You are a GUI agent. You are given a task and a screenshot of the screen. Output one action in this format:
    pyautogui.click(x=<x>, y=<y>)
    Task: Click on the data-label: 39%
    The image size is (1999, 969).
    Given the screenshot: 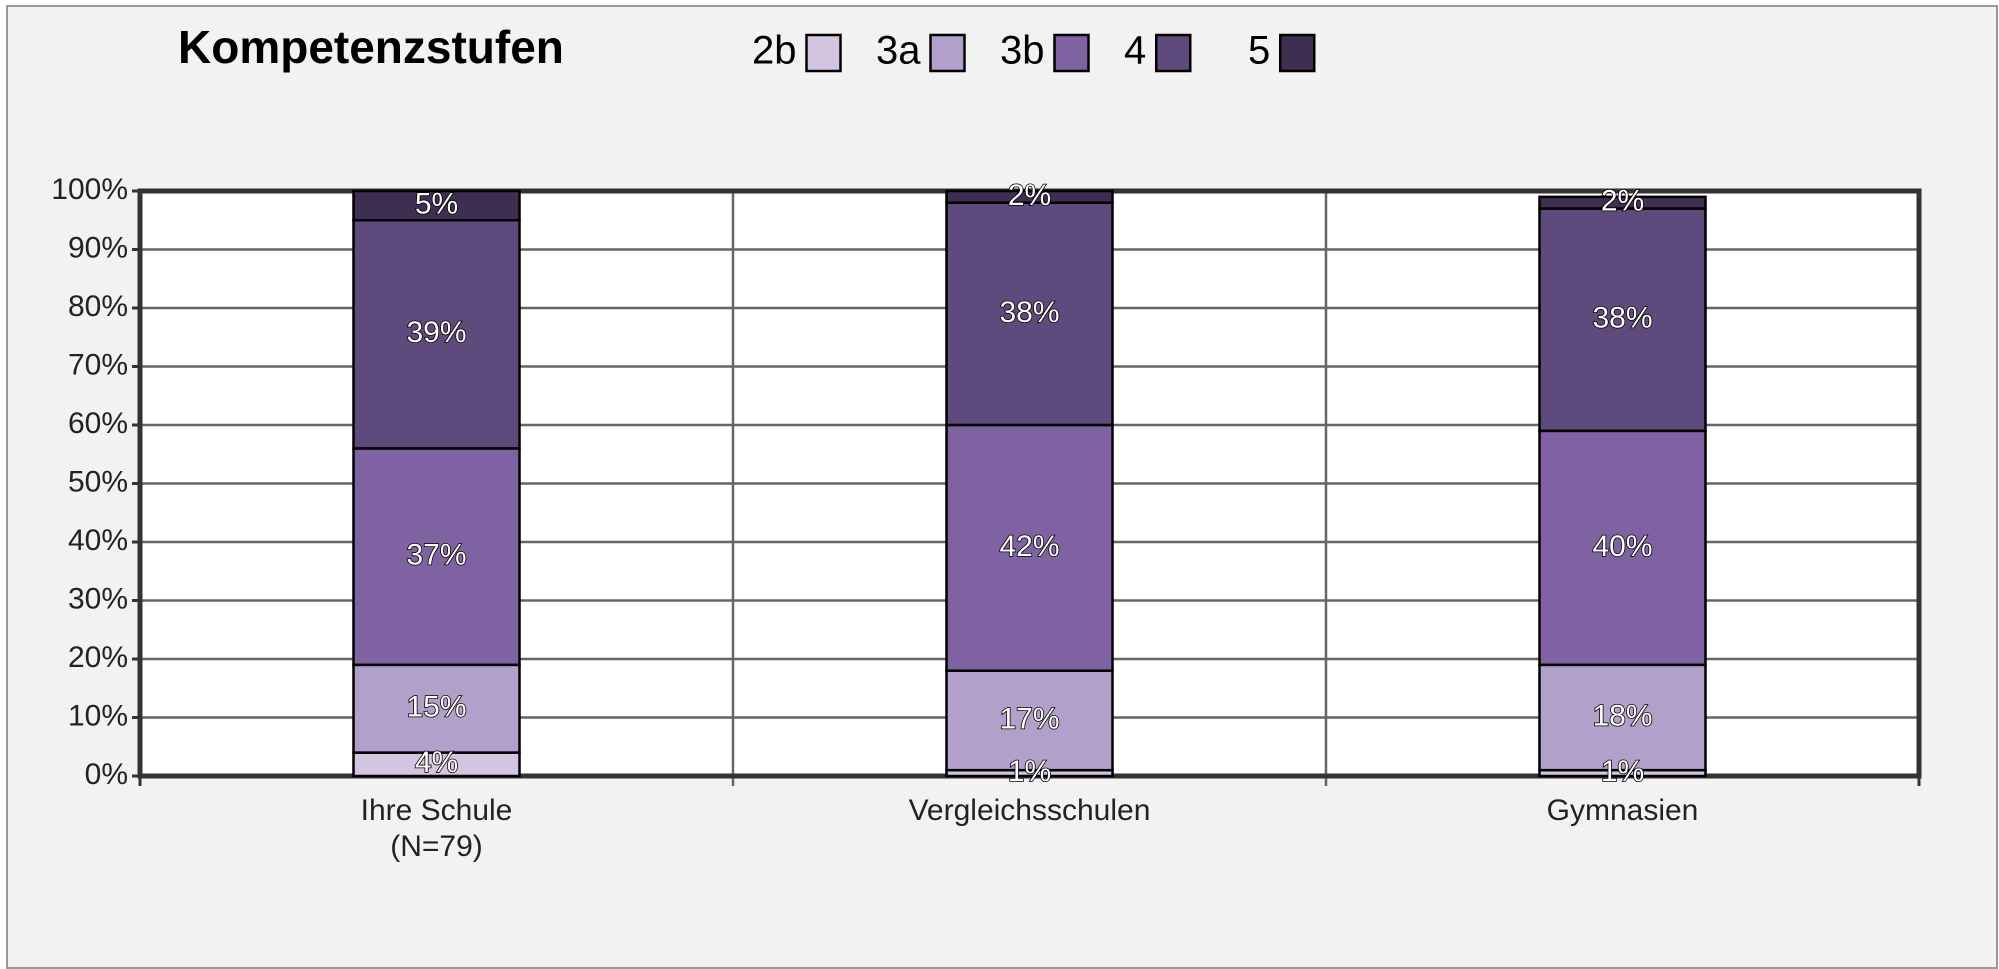 What is the action you would take?
    pyautogui.click(x=436, y=332)
    